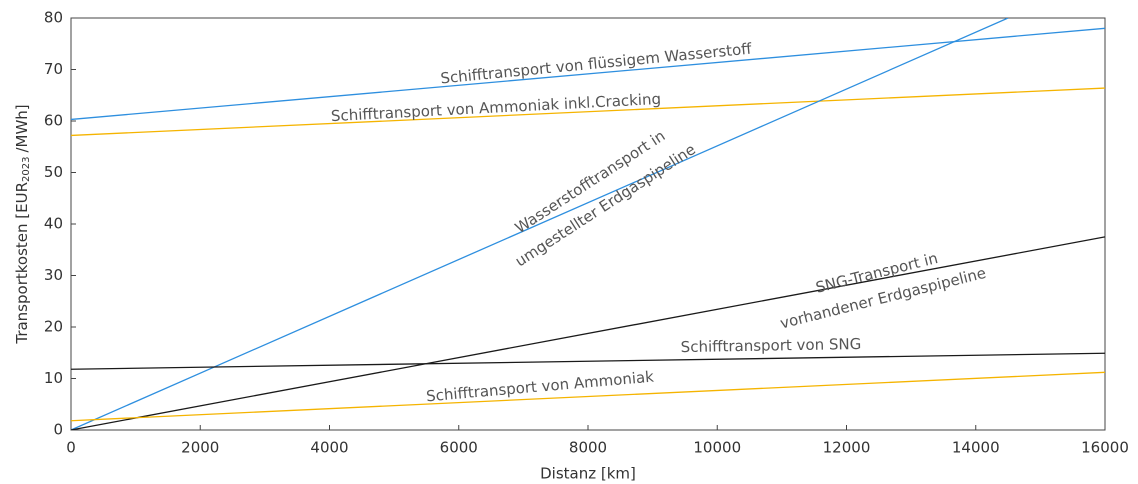  I want to click on y-axis-label: Transportkosten [EUR2023/MWh], so click(23, 224).